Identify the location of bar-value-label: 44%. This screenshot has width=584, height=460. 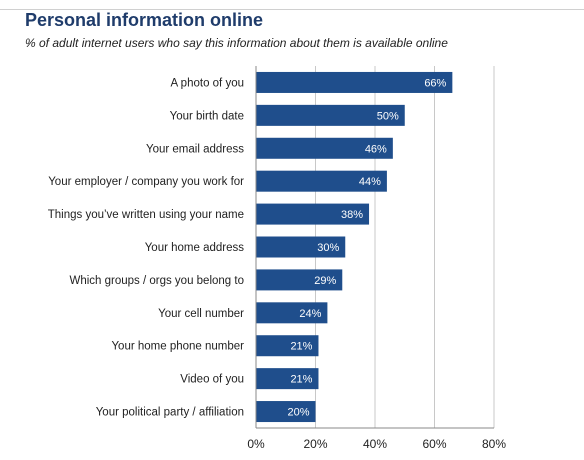
(370, 182).